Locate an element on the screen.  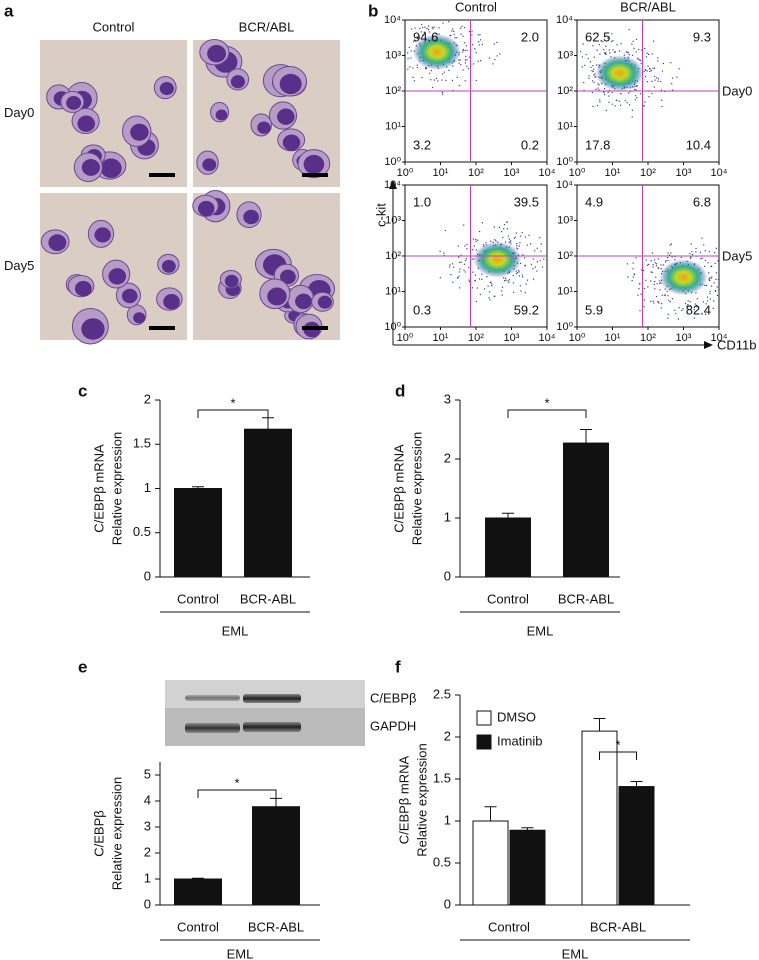
nucleus is located at coordinates (139, 132).